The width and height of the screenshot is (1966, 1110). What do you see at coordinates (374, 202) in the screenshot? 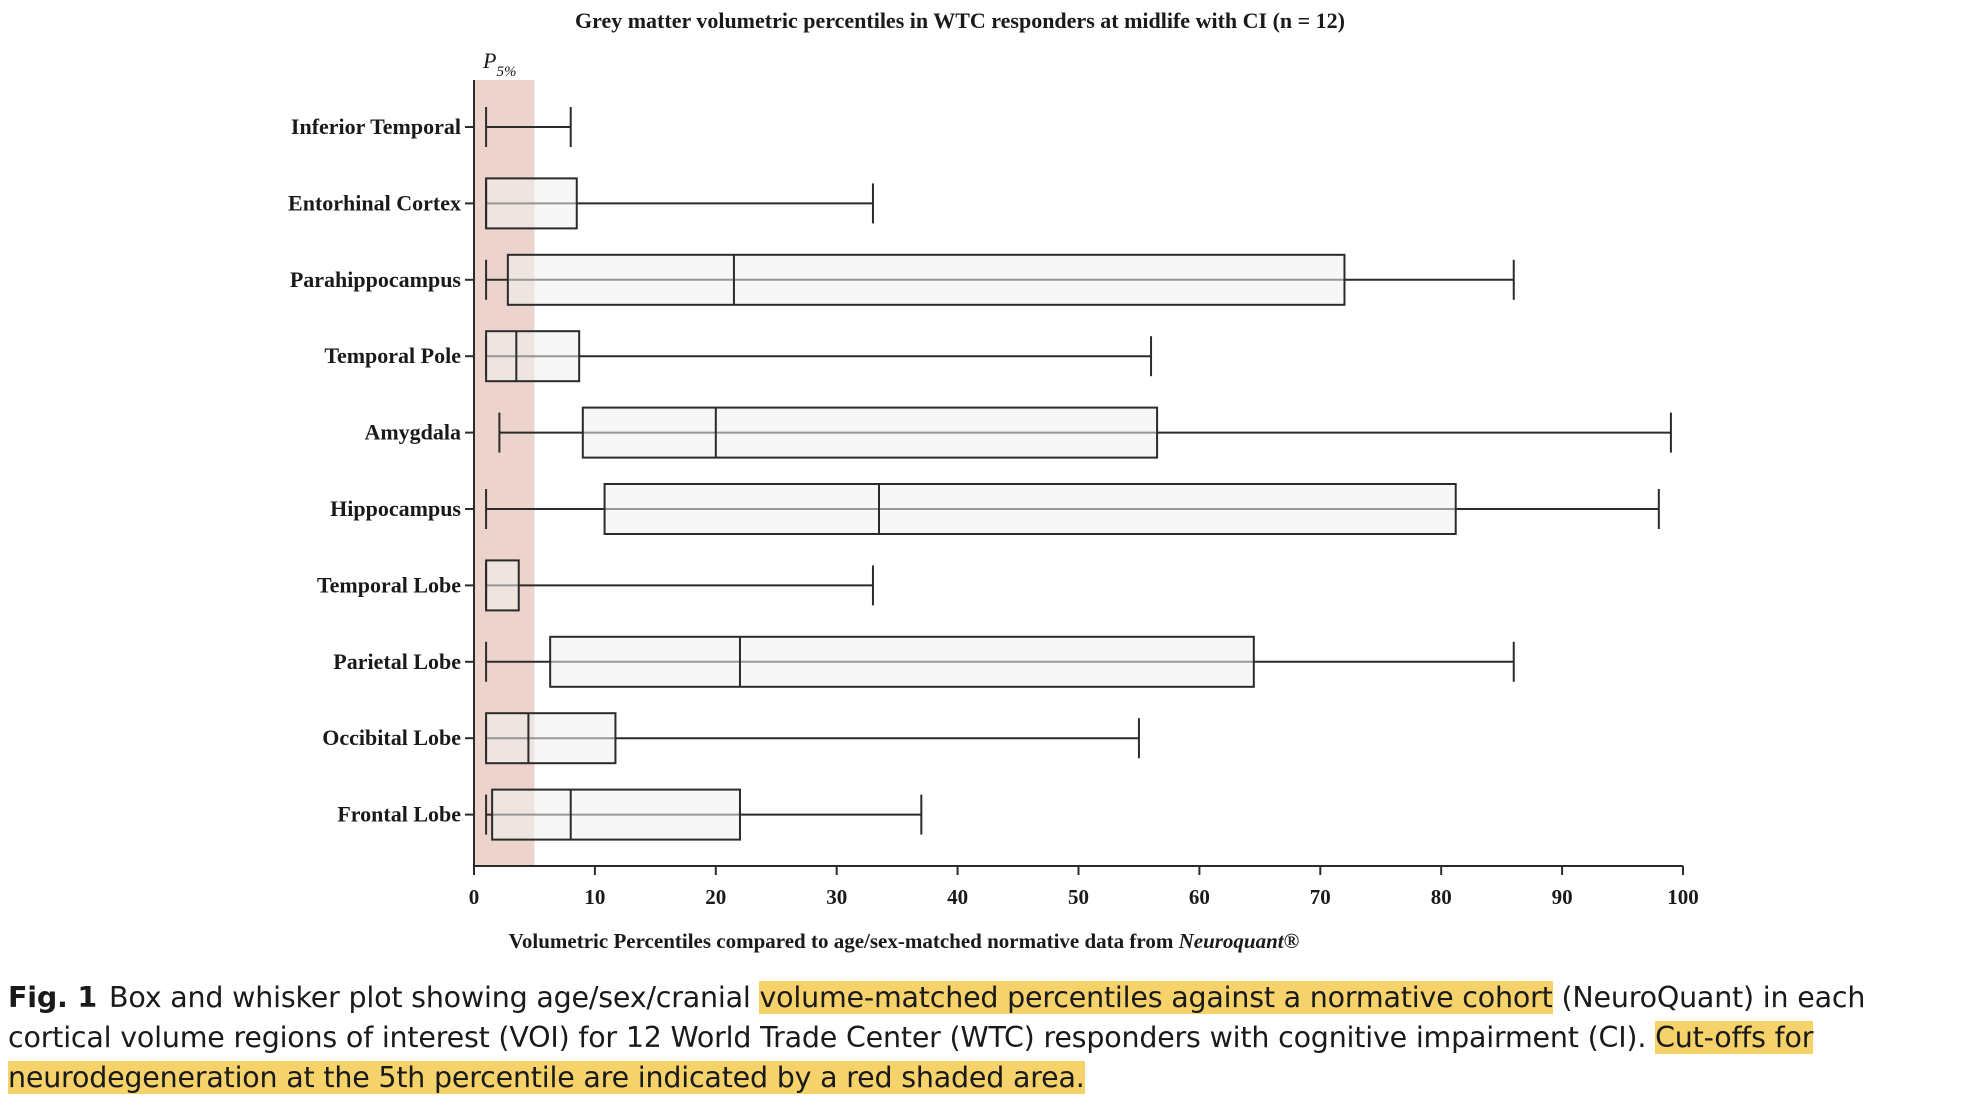
I see `category-label: Entorhinal Cortex` at bounding box center [374, 202].